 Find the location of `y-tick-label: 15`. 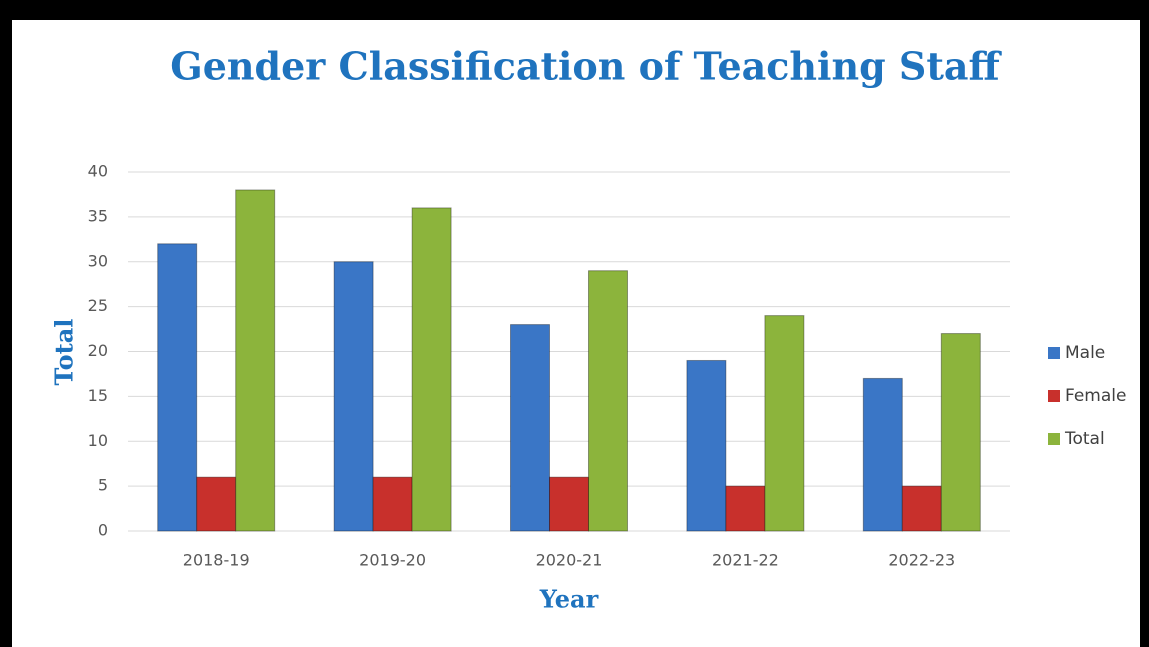

y-tick-label: 15 is located at coordinates (98, 395).